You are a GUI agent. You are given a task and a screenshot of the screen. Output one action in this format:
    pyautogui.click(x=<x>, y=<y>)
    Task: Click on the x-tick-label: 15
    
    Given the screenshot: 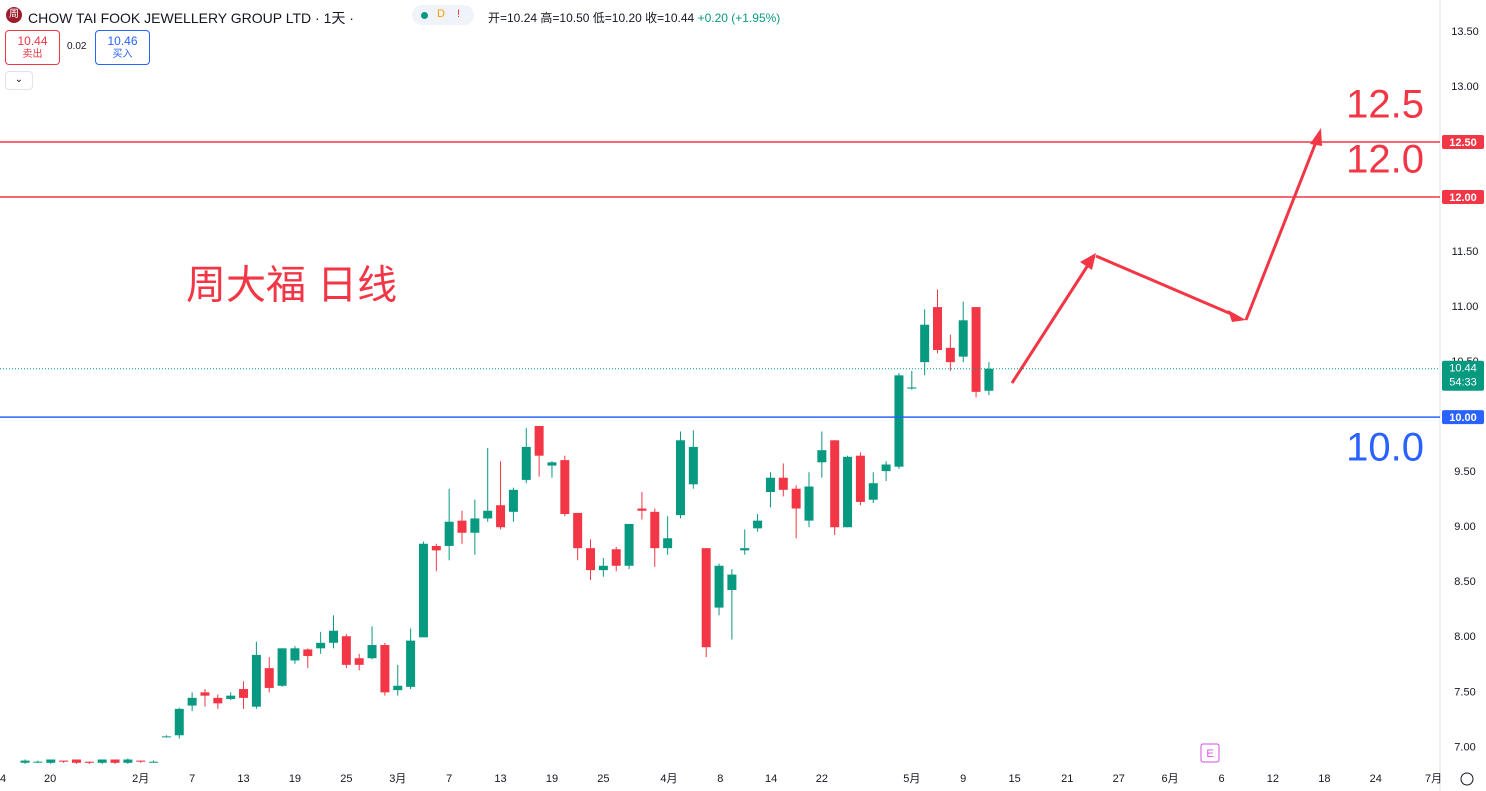 What is the action you would take?
    pyautogui.click(x=1014, y=779)
    